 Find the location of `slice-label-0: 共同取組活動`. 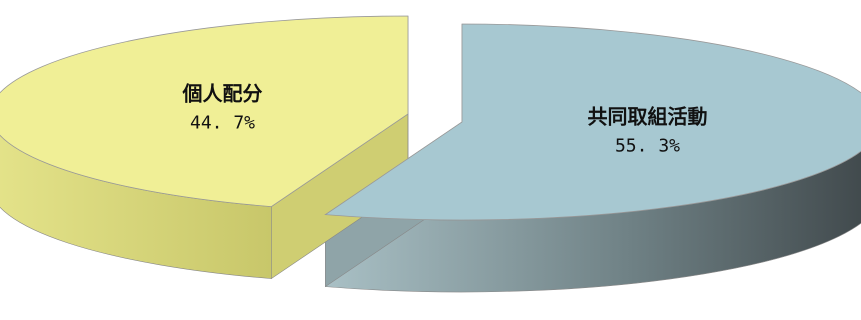

slice-label-0: 共同取組活動 is located at coordinates (647, 116).